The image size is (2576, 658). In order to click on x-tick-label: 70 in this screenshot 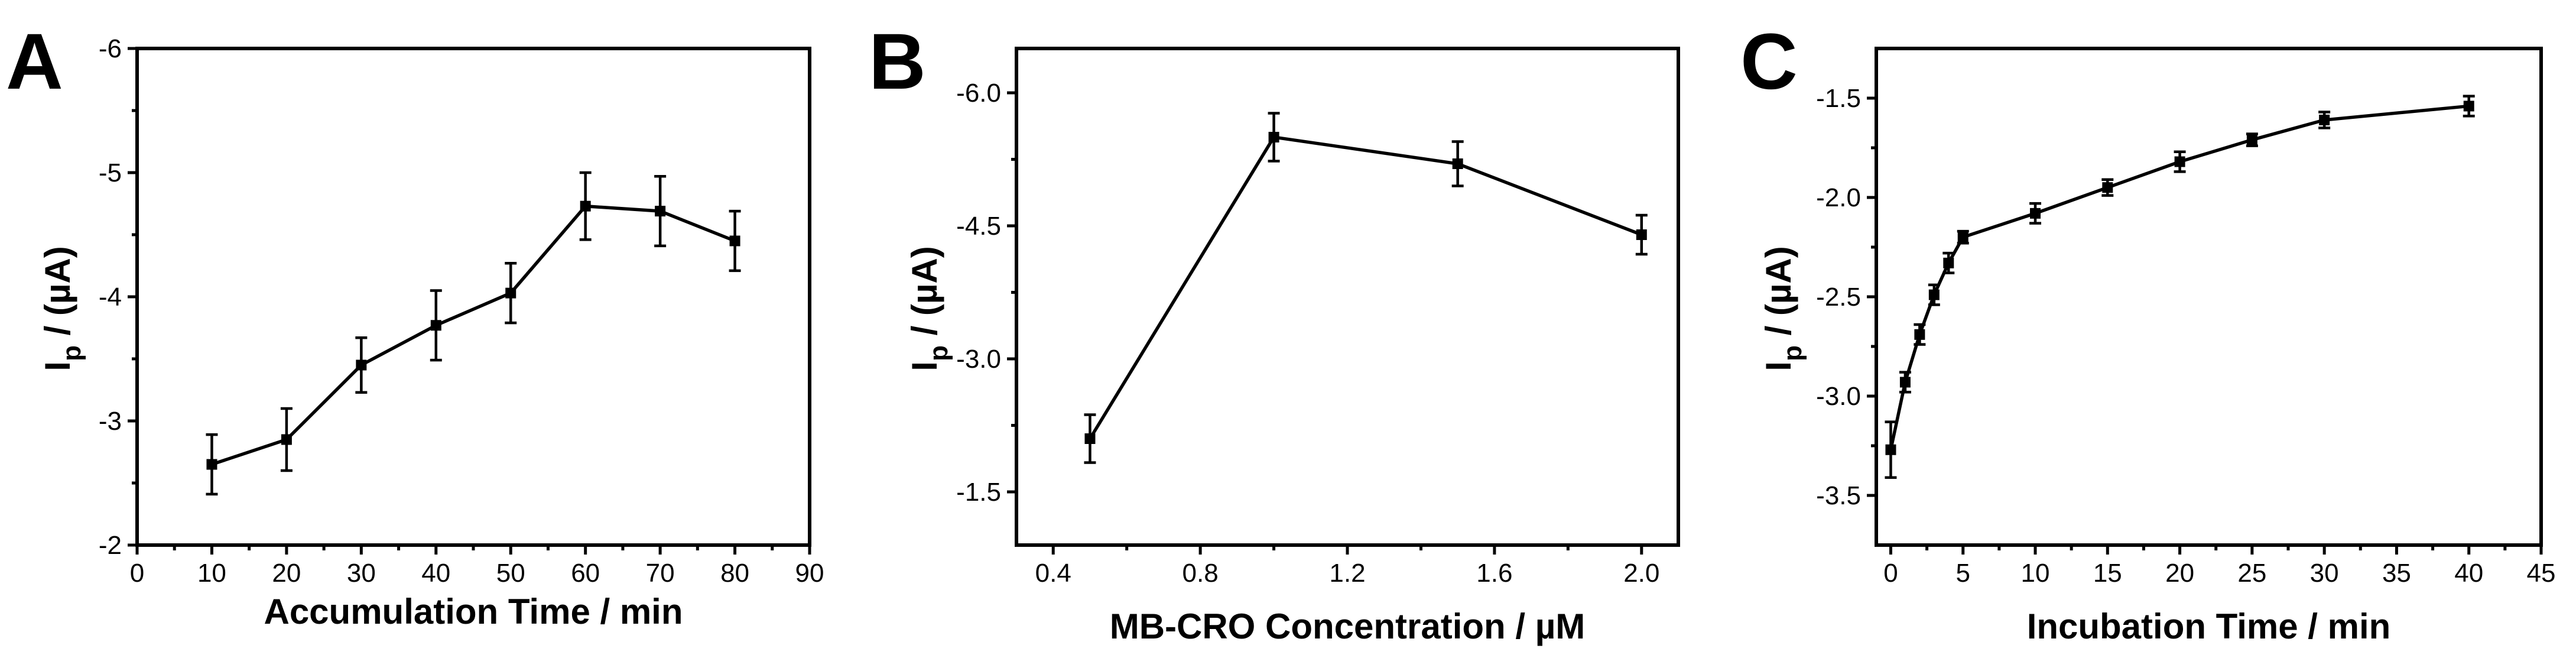, I will do `click(660, 573)`.